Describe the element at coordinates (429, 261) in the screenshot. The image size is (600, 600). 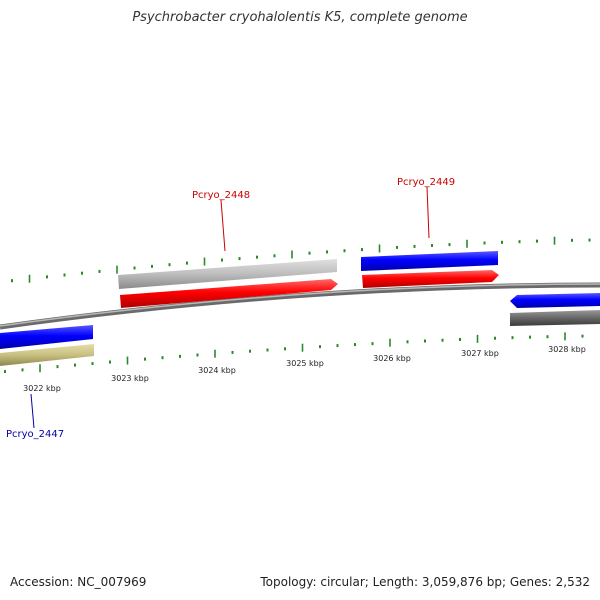
I see `feature-blue-outer` at that location.